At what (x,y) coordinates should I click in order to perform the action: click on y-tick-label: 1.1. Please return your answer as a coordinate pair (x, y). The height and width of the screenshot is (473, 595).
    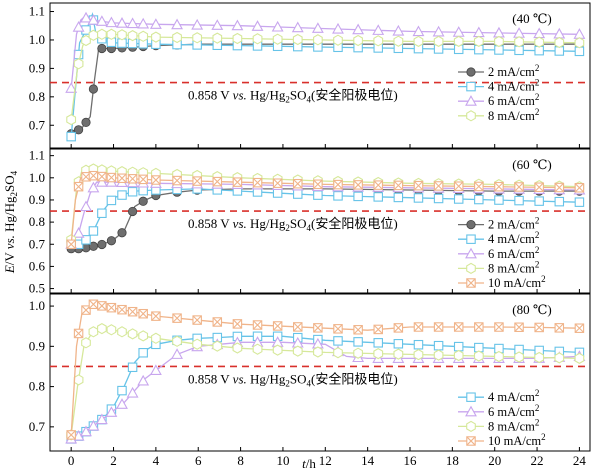
    Looking at the image, I should click on (37, 11).